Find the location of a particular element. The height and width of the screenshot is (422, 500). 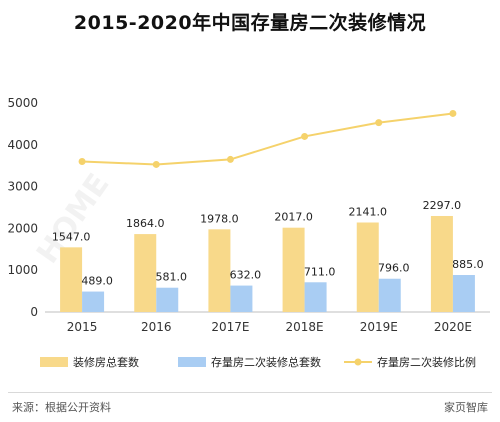

legend-label: 存量房二次装修比例 is located at coordinates (426, 362).